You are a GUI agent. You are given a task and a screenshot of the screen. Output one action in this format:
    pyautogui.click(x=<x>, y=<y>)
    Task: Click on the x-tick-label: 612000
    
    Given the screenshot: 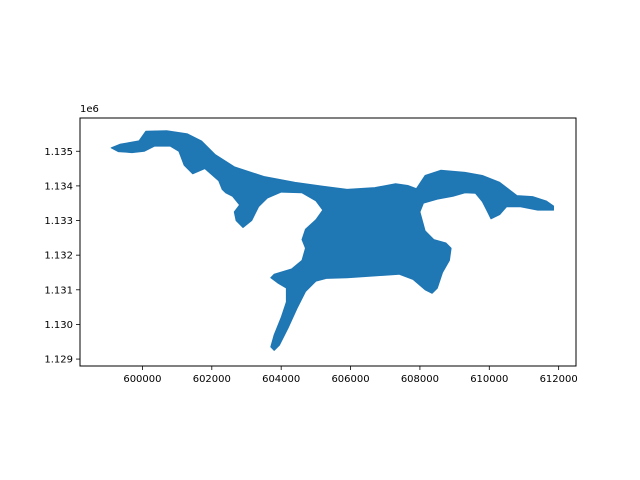 What is the action you would take?
    pyautogui.click(x=559, y=379)
    